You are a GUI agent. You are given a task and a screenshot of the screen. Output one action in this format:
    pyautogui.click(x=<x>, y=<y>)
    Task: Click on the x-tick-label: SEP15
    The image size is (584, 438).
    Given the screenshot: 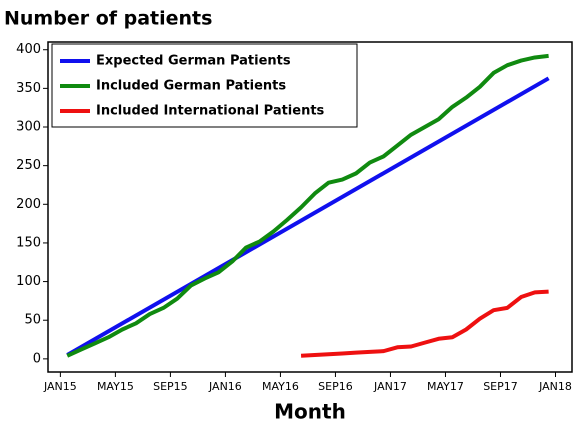 What is the action you would take?
    pyautogui.click(x=170, y=386)
    